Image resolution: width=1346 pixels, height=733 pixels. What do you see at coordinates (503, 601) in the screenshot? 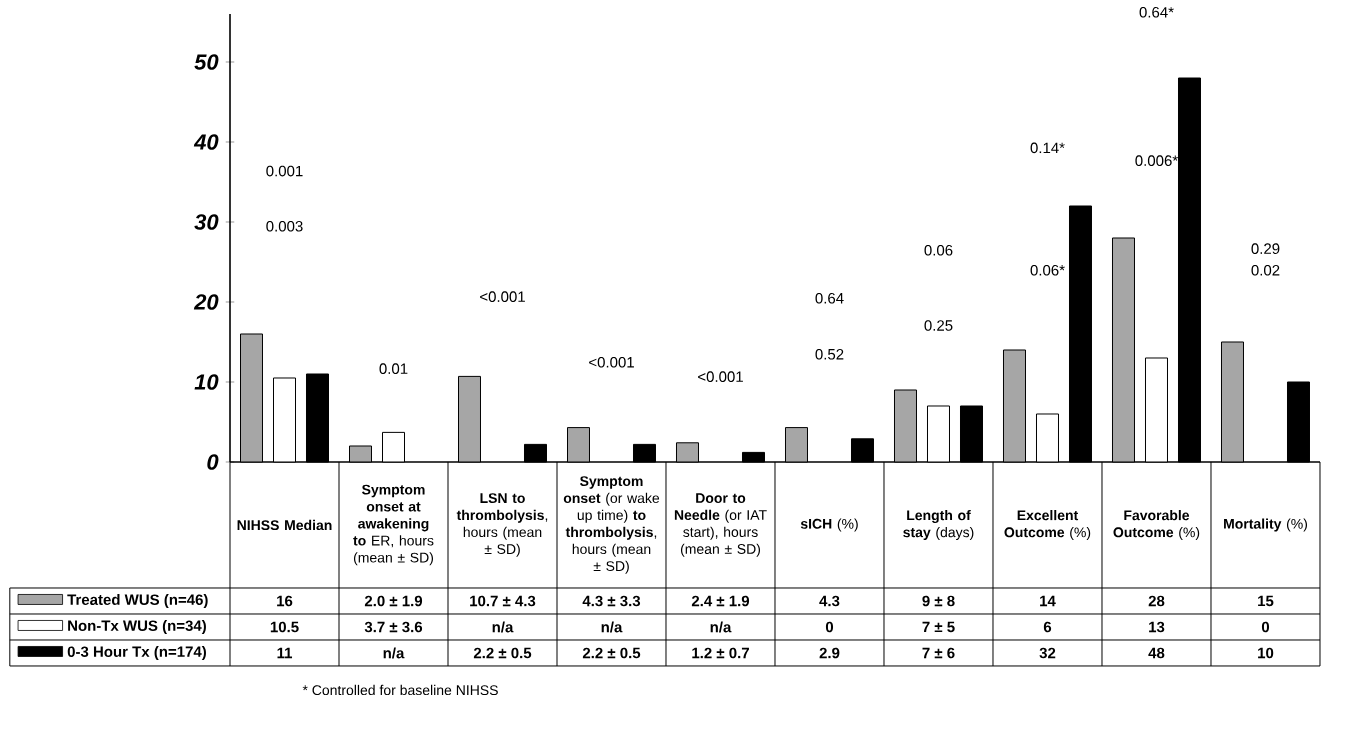
I see `data-label: 10.7 ± 4.3` at bounding box center [503, 601].